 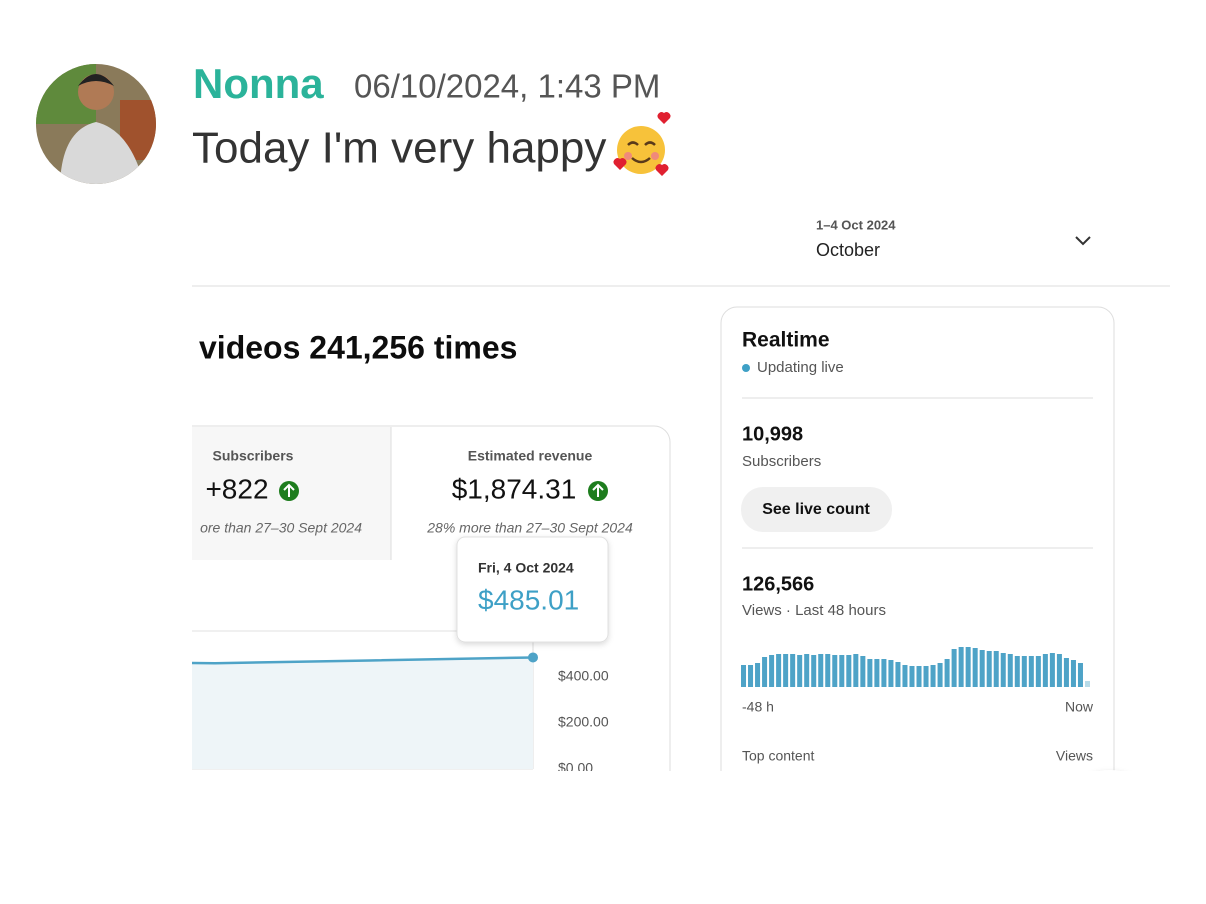 What do you see at coordinates (253, 456) in the screenshot?
I see `card-label: Subscribers` at bounding box center [253, 456].